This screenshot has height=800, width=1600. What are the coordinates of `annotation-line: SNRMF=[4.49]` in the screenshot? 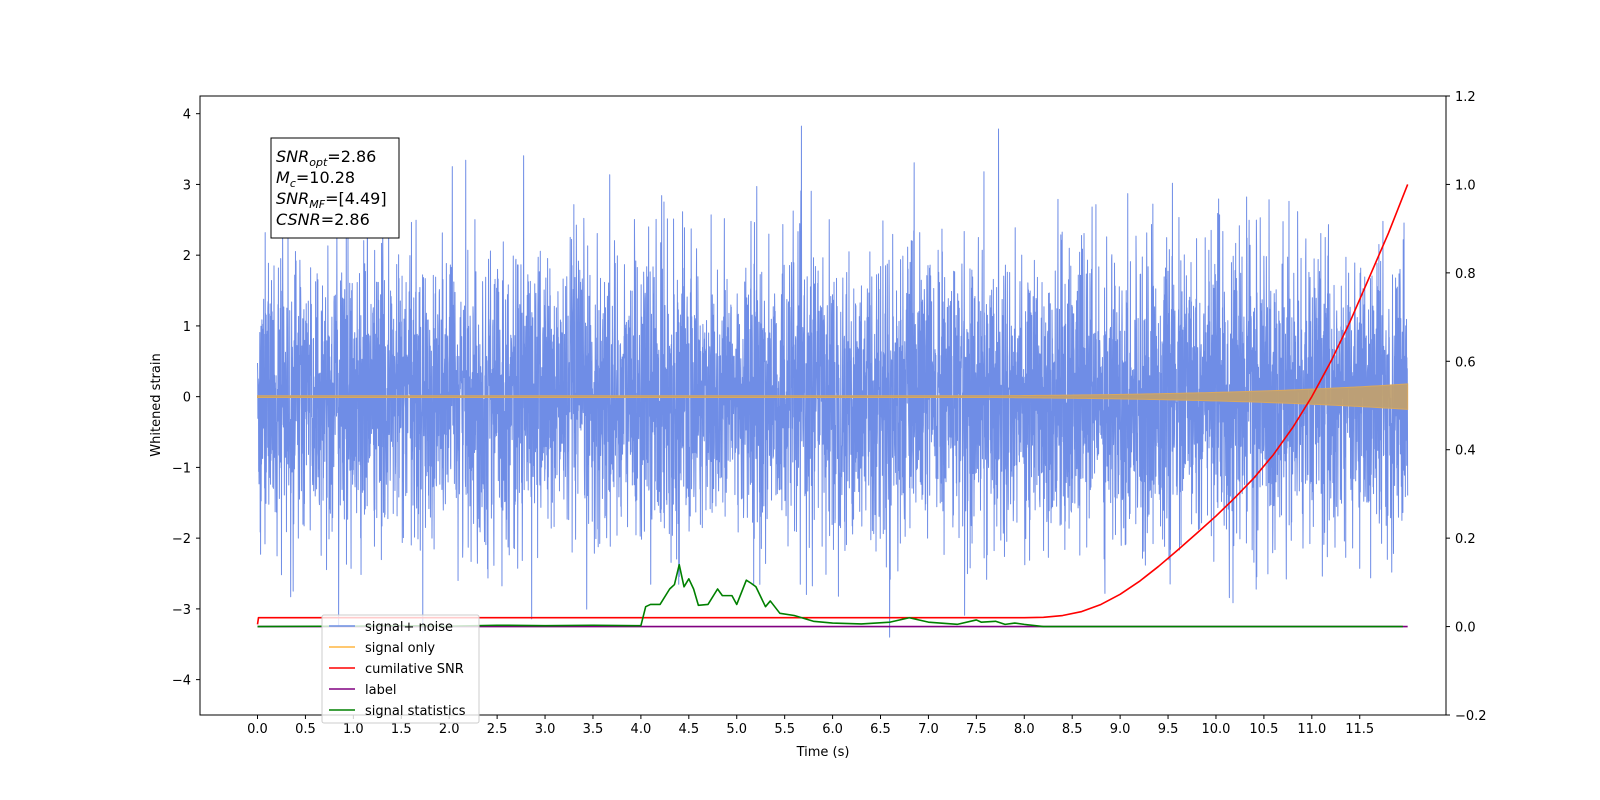 It's located at (331, 200).